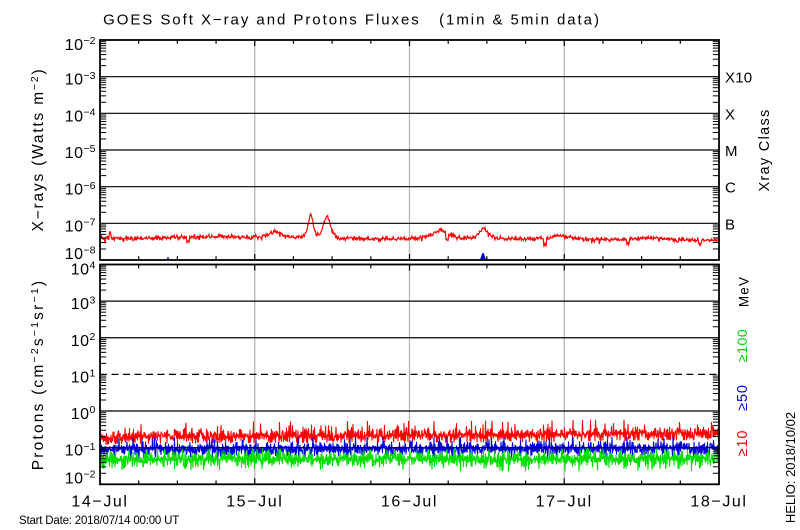  What do you see at coordinates (718, 502) in the screenshot?
I see `svg-text: 18−Jul` at bounding box center [718, 502].